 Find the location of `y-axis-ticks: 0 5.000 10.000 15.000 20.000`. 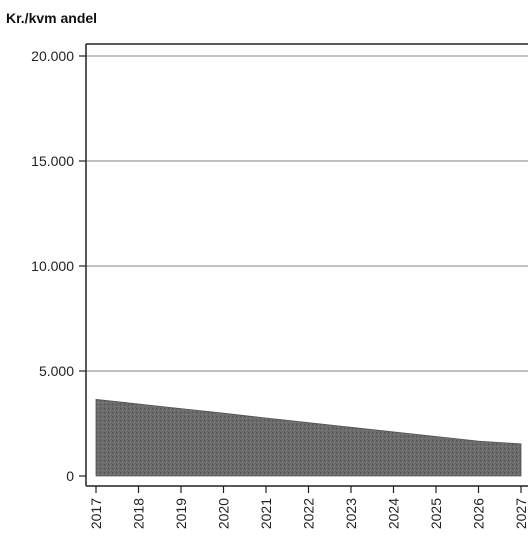

y-axis-ticks: 0 5.000 10.000 15.000 20.000 is located at coordinates (58, 266).